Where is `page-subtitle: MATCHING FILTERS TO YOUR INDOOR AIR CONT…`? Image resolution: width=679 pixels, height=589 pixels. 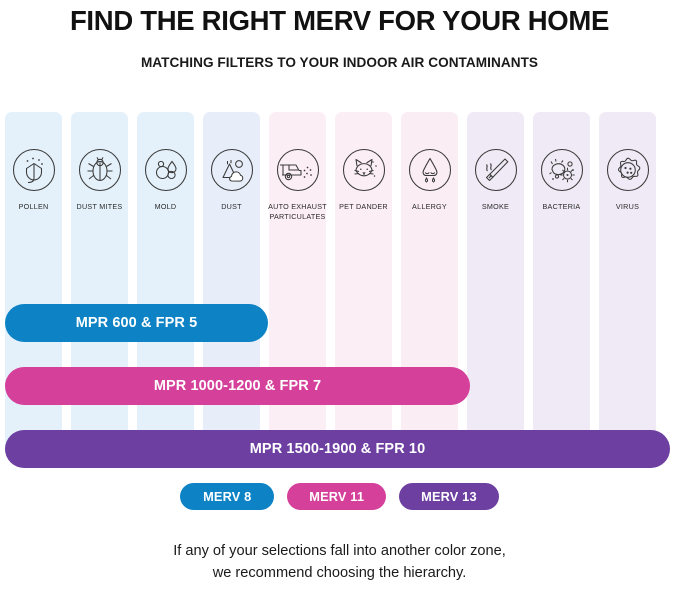
page-subtitle: MATCHING FILTERS TO YOUR INDOOR AIR CONT… is located at coordinates (339, 62).